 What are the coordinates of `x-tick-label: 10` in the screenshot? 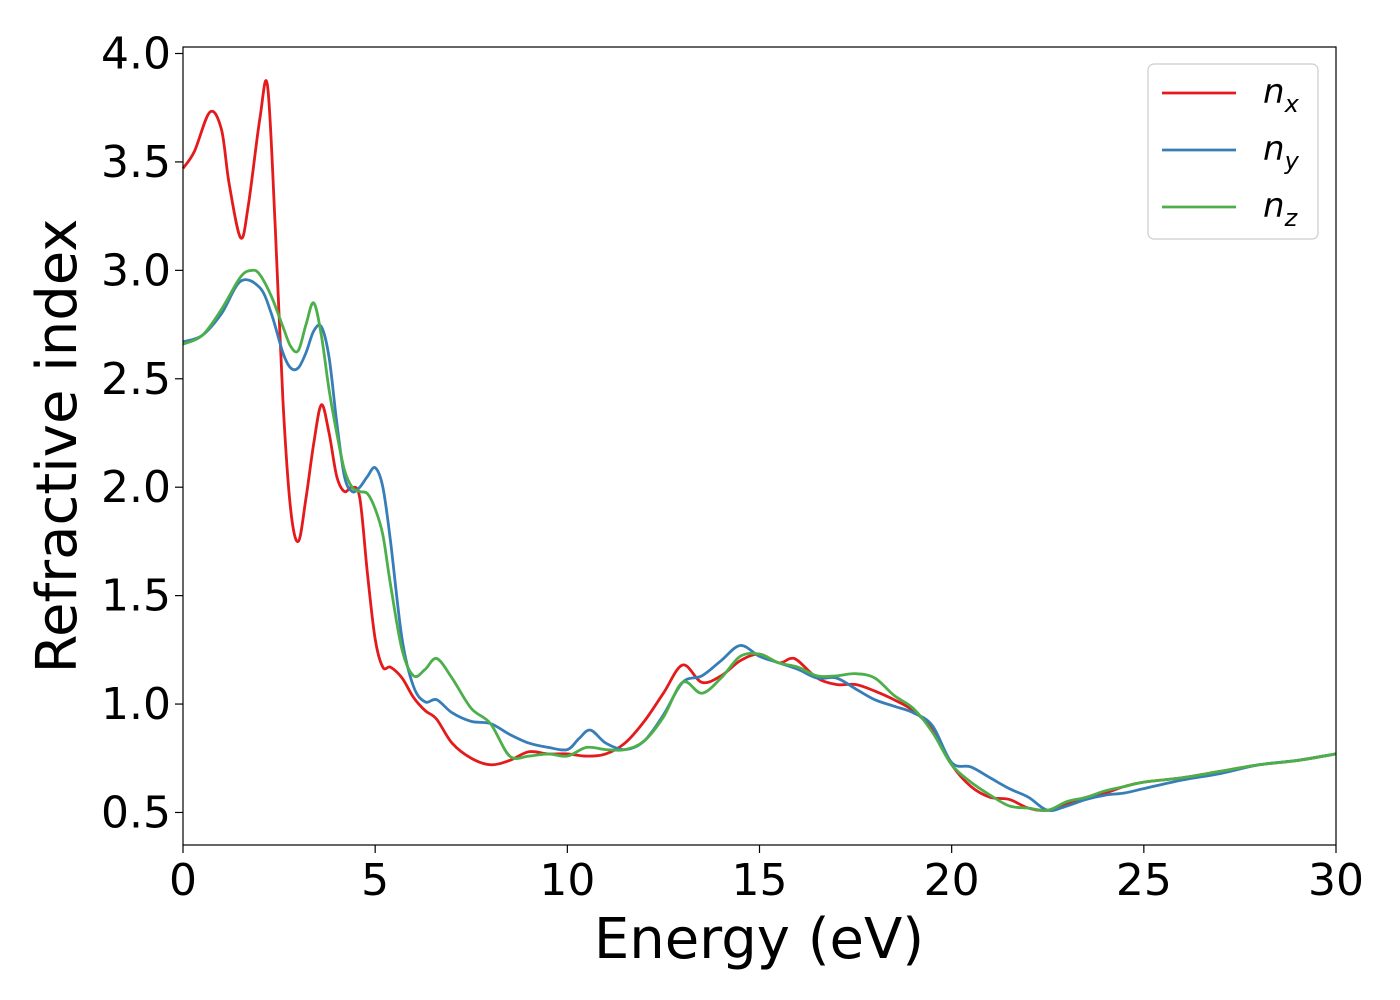 It's located at (567, 880).